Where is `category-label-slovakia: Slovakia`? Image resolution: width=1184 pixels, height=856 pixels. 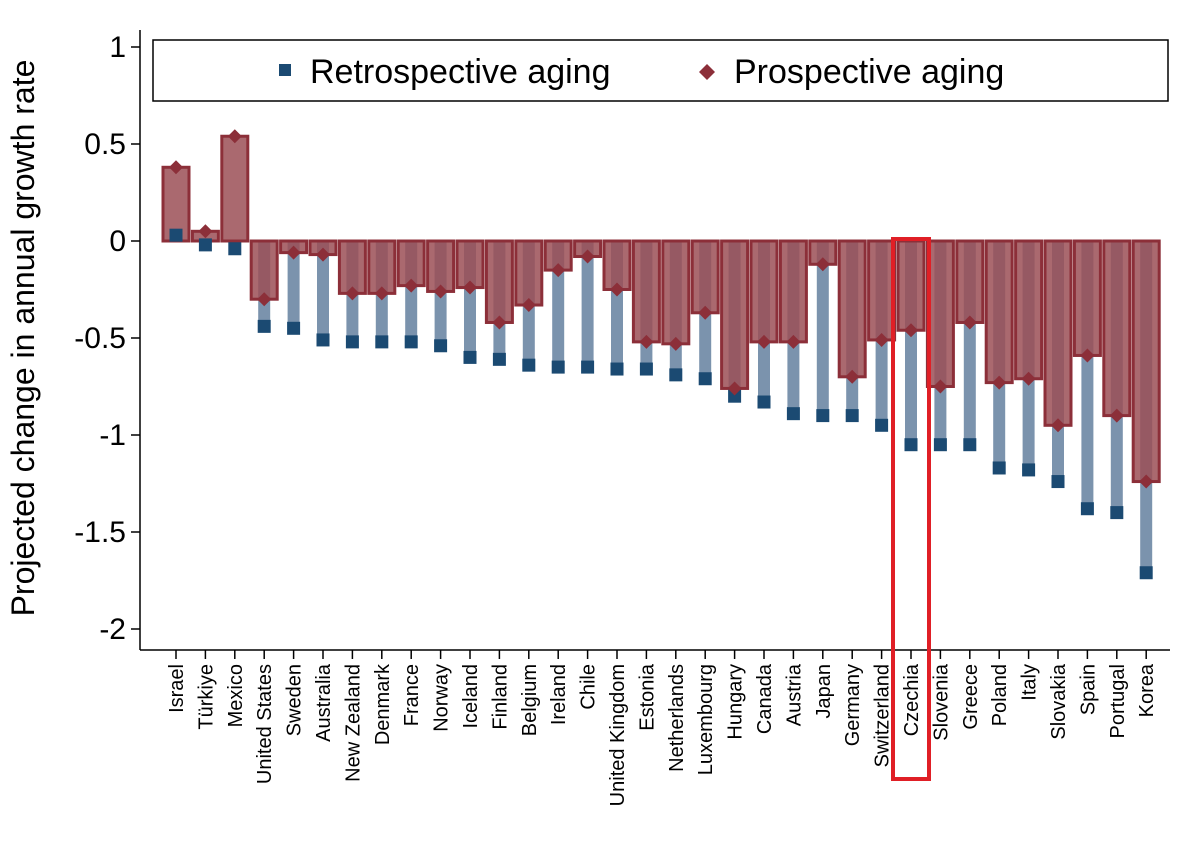
category-label-slovakia: Slovakia is located at coordinates (1059, 701).